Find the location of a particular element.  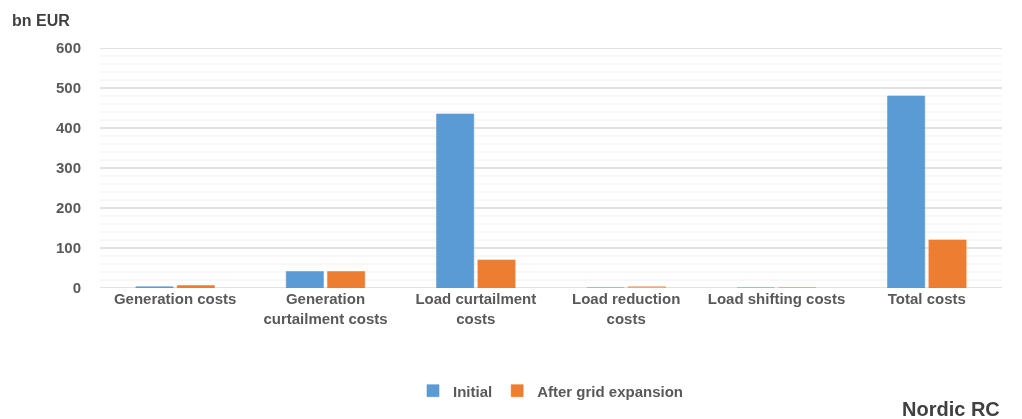

x-tick-label: Total costs is located at coordinates (926, 298).